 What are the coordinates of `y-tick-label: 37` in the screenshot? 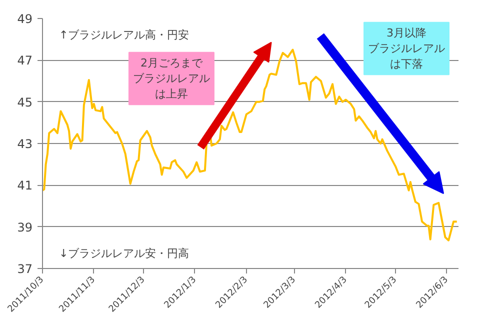 It's located at (25, 269).